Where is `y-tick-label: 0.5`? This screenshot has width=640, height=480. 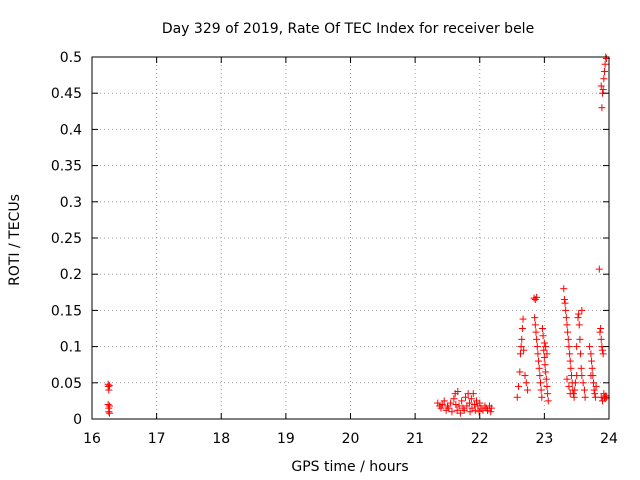 y-tick-label: 0.5 is located at coordinates (71, 58).